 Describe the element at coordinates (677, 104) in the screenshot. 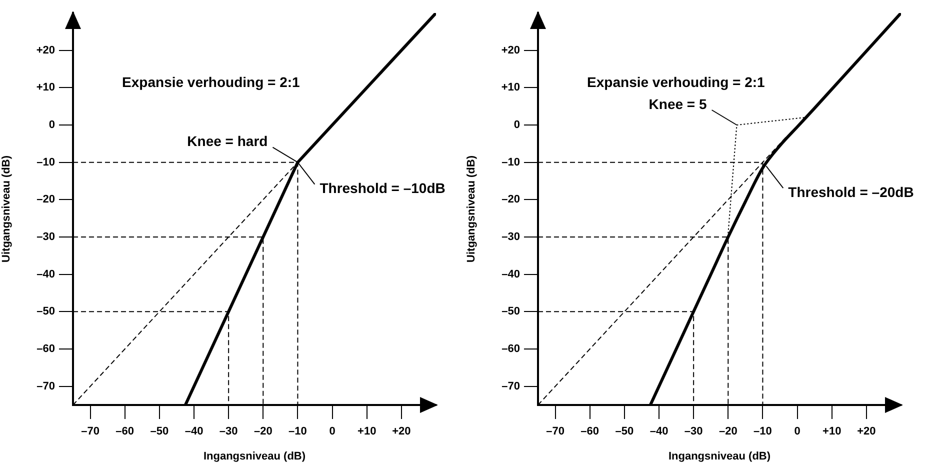

I see `annotation: Knee = 5` at that location.